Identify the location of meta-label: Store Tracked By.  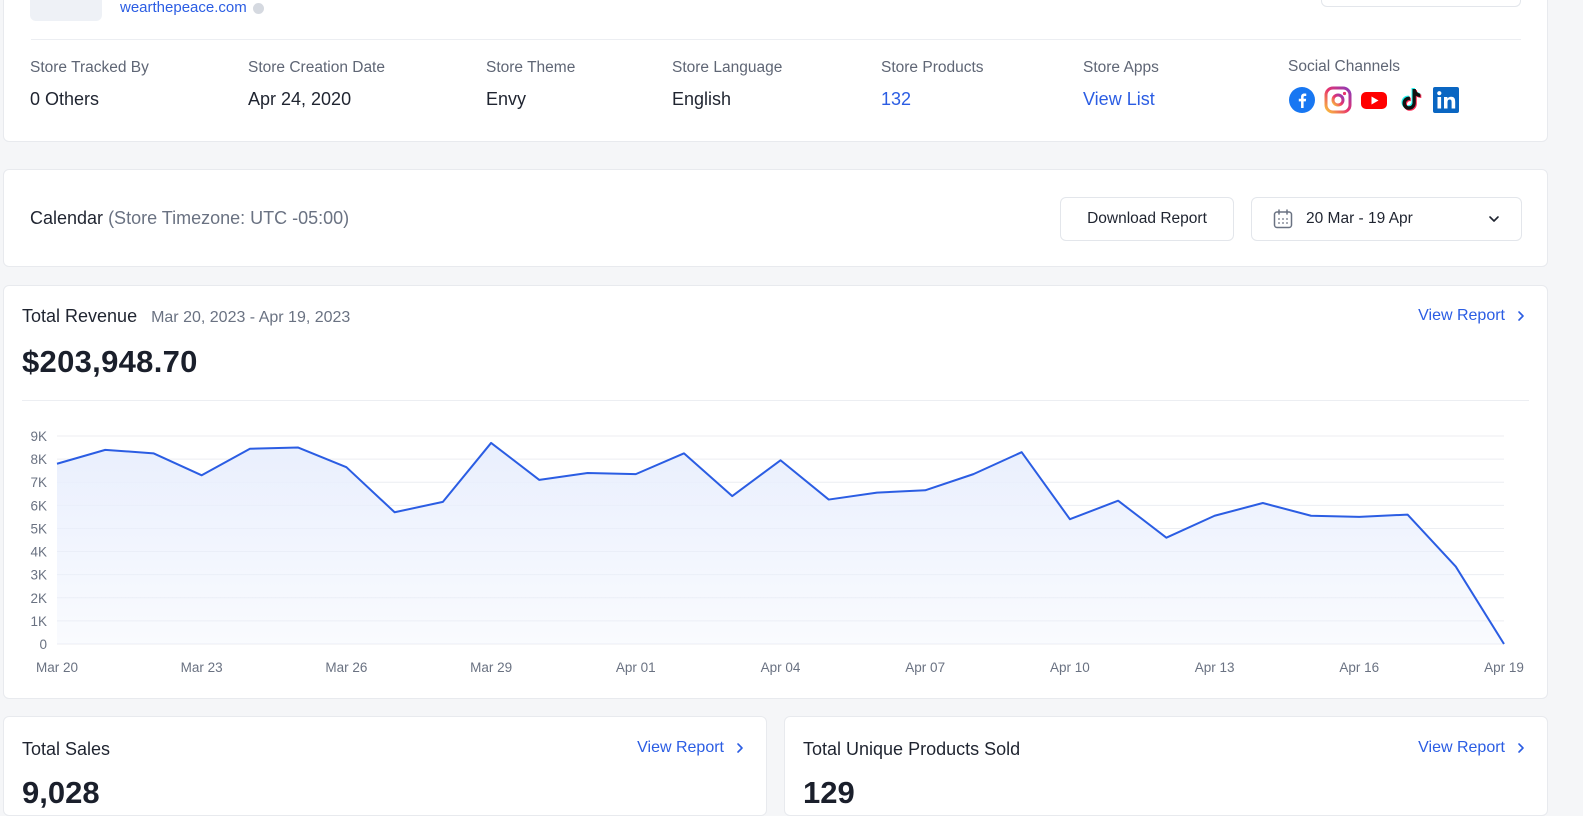
(89, 67).